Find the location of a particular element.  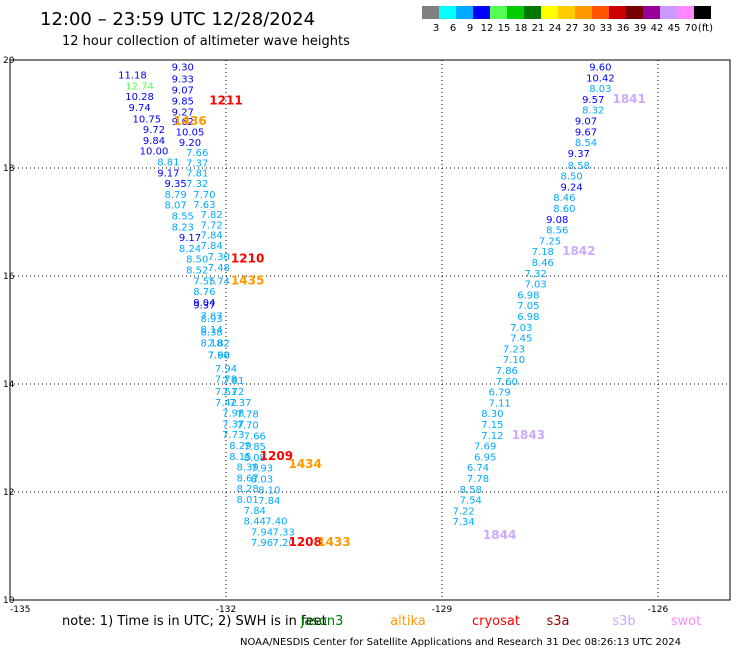

swh-point: 8.28 is located at coordinates (247, 489).